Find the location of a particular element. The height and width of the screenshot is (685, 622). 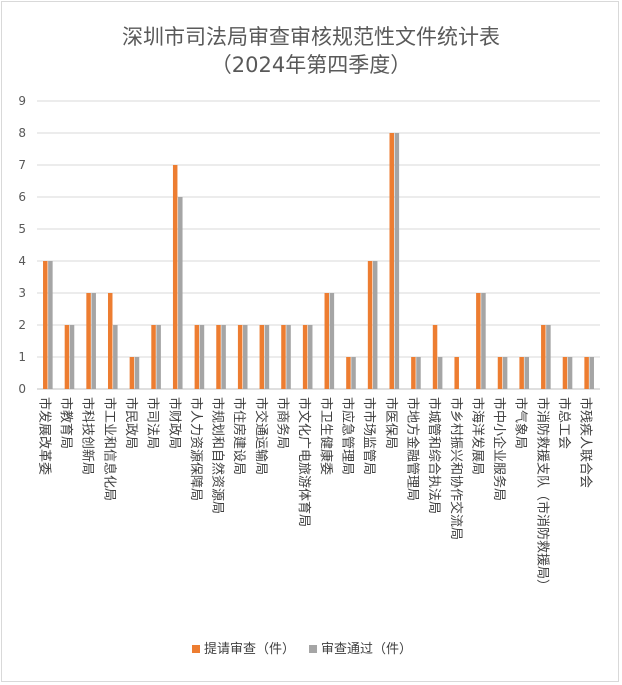

category-label: 市工业和信息化局 is located at coordinates (109, 449).